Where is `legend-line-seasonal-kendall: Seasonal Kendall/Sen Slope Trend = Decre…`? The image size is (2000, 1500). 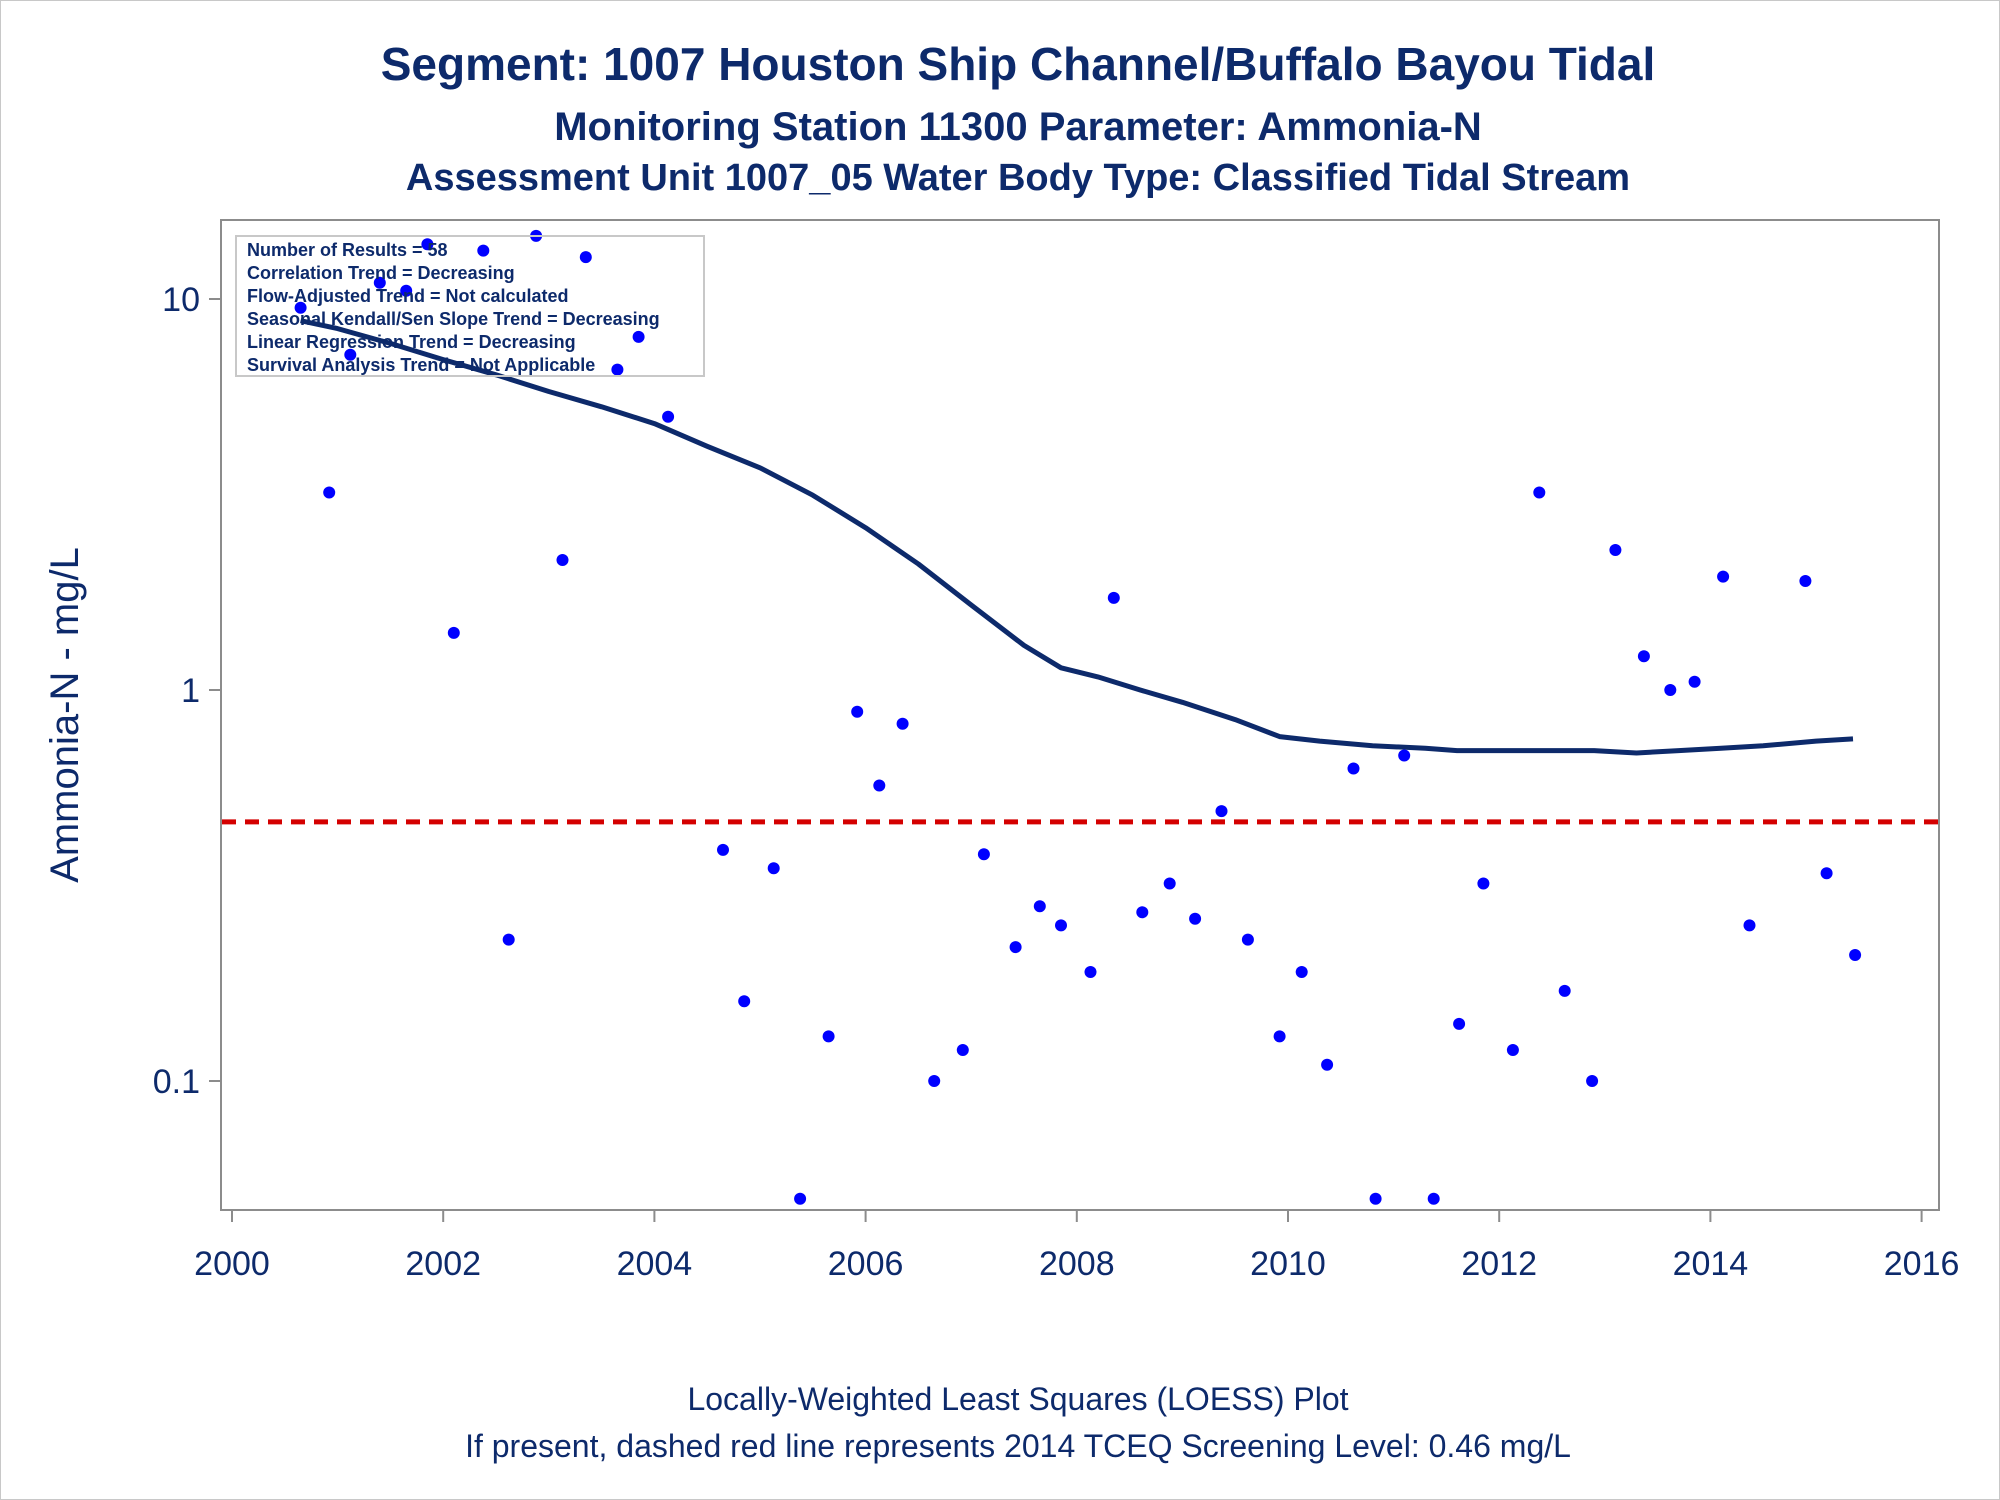
legend-line-seasonal-kendall: Seasonal Kendall/Sen Slope Trend = Decre… is located at coordinates (453, 319).